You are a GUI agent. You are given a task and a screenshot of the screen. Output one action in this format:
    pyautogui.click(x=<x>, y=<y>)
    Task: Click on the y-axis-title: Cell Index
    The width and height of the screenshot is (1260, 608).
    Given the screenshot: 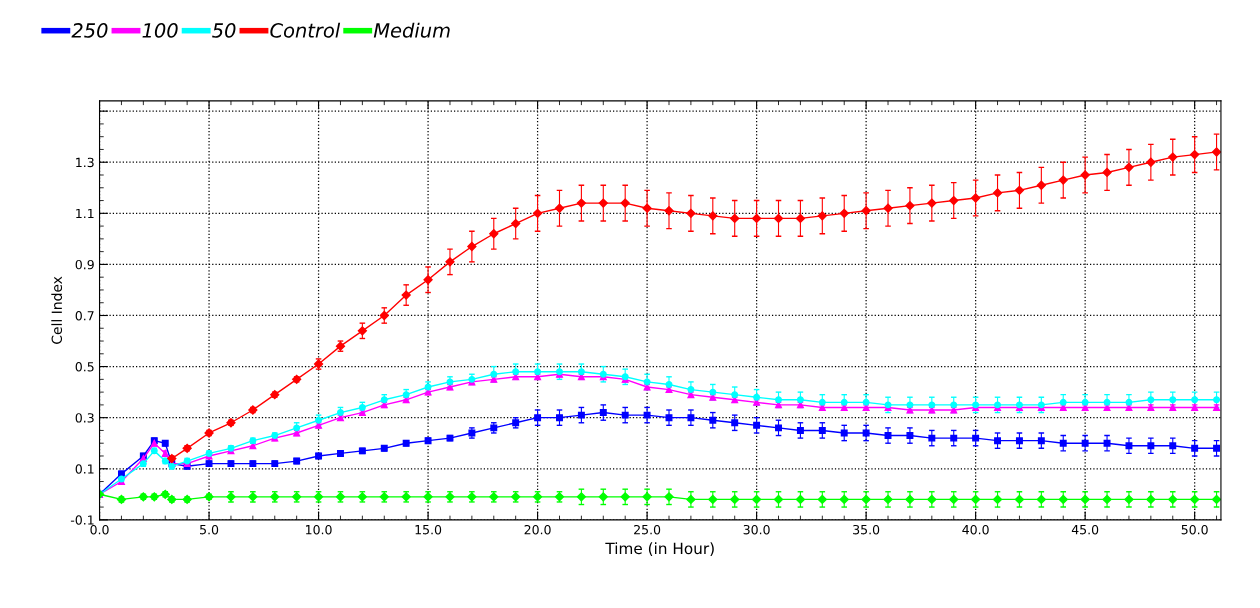 What is the action you would take?
    pyautogui.click(x=57, y=310)
    